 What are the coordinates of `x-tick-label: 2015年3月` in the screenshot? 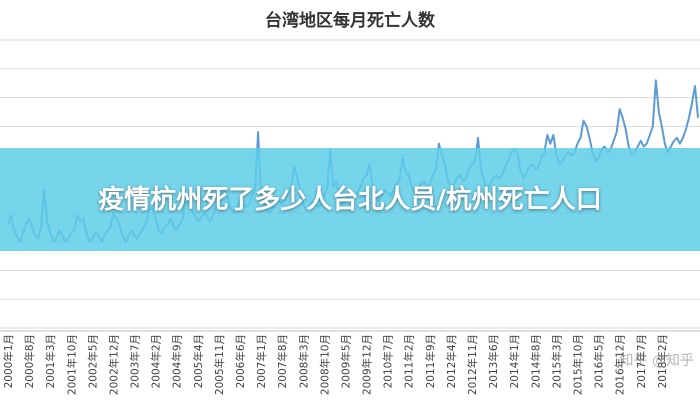 It's located at (556, 361).